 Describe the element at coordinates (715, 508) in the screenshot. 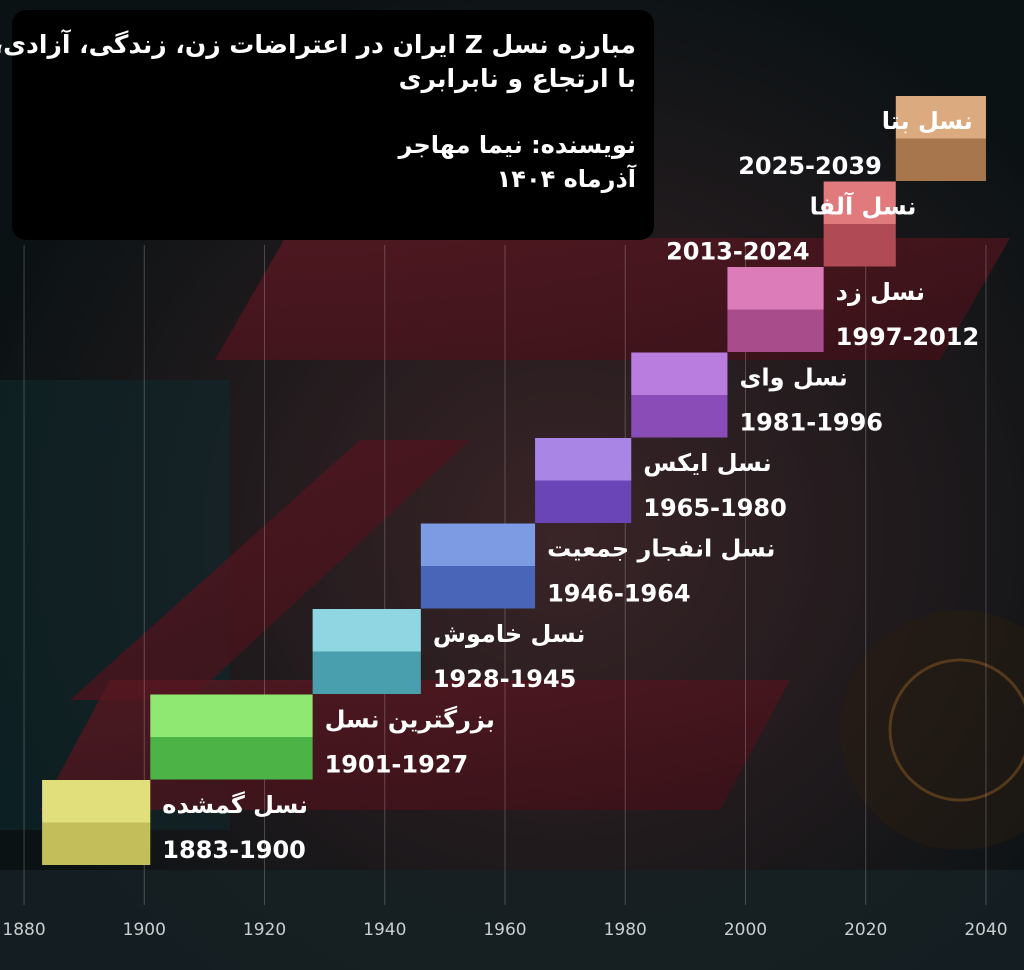

I see `generation-years-label: 1965-1980` at that location.